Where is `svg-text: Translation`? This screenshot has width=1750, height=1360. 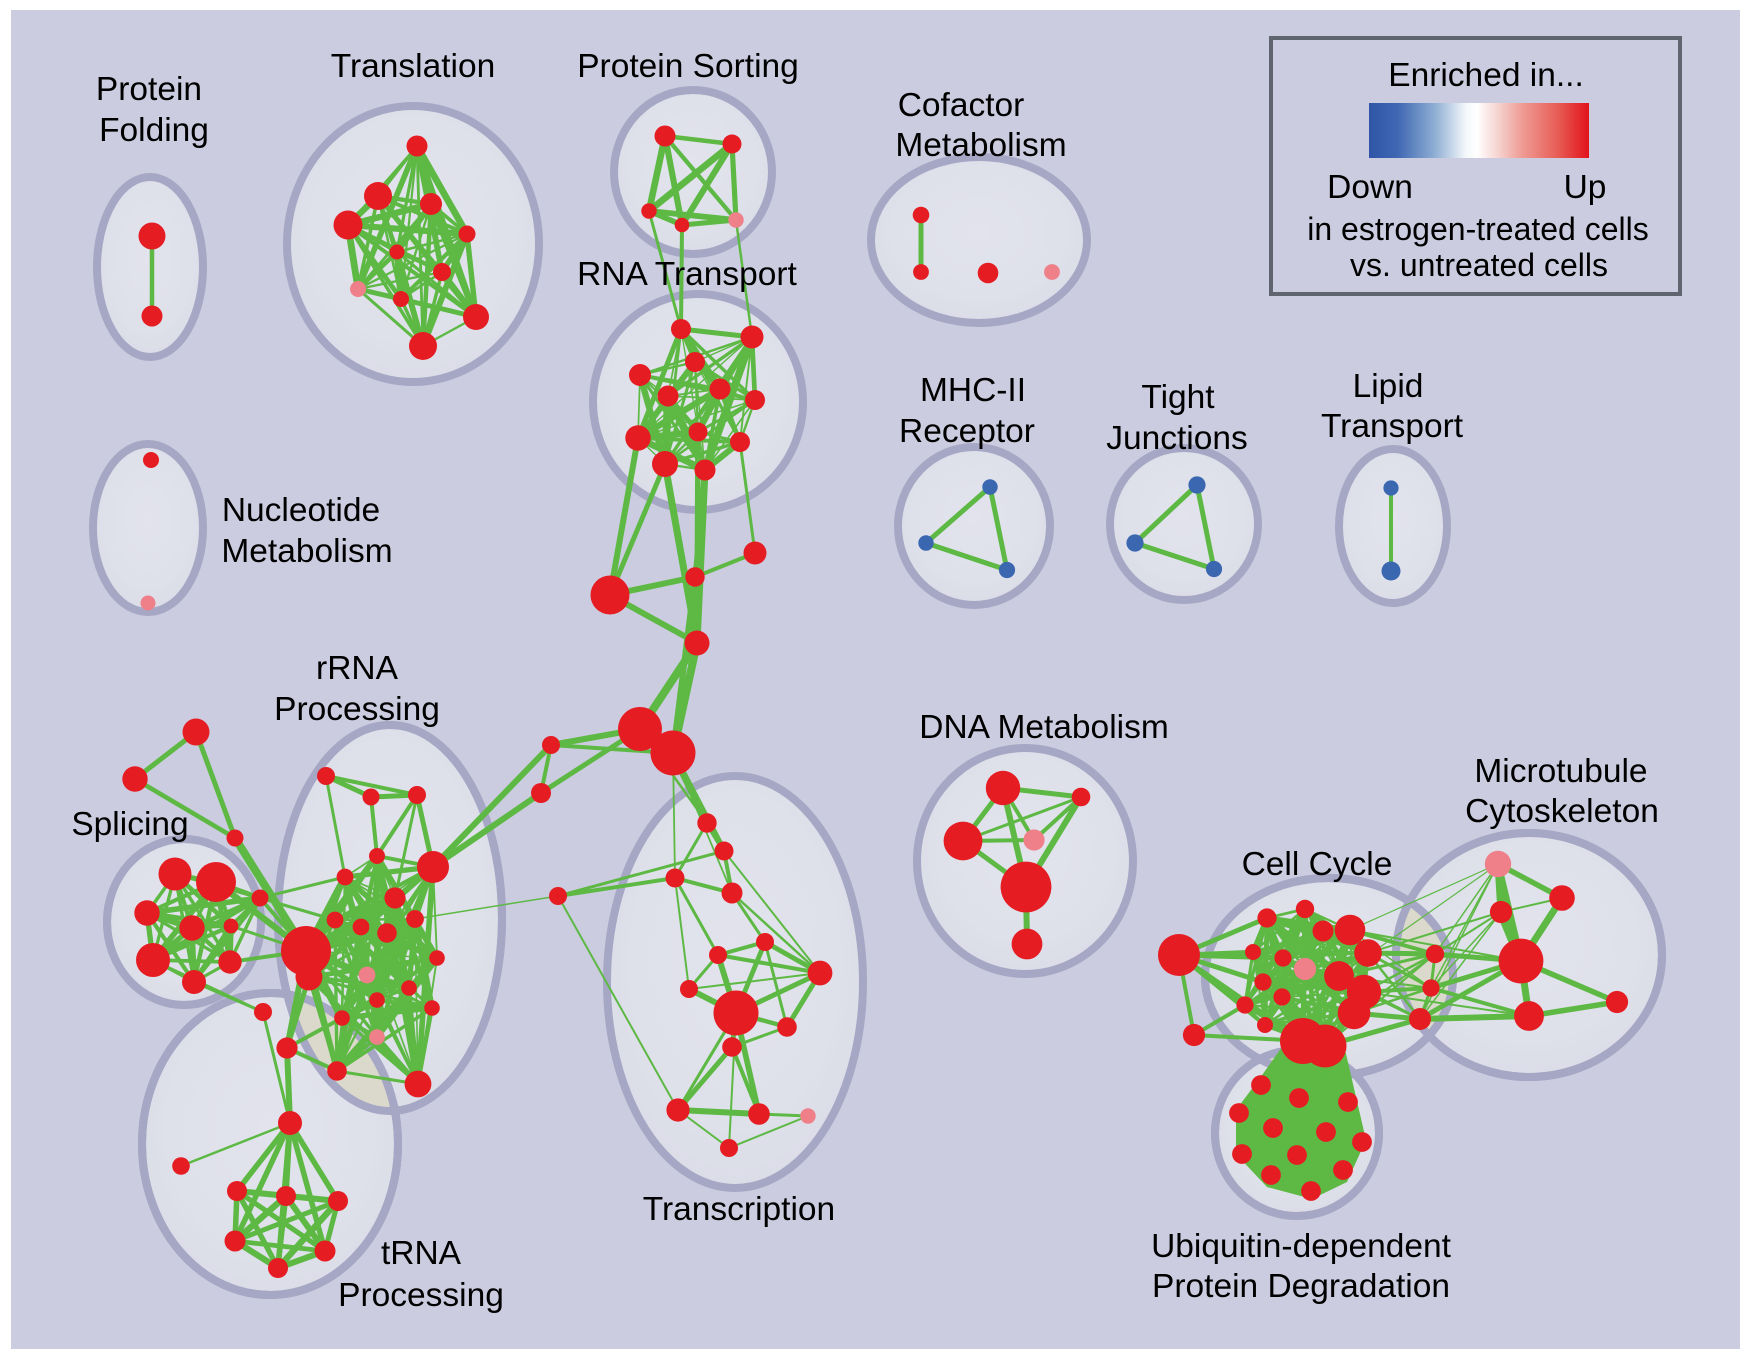 svg-text: Translation is located at coordinates (413, 66).